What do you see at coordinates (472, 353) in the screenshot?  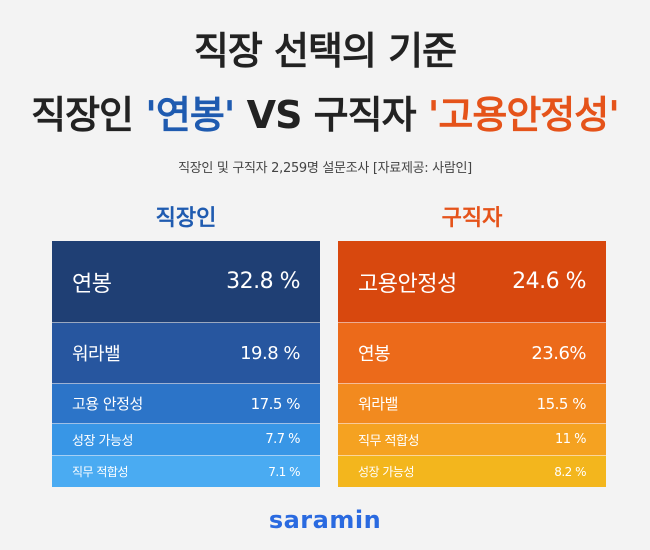 I see `jobseeker-rank-row: 연봉 23.6%` at bounding box center [472, 353].